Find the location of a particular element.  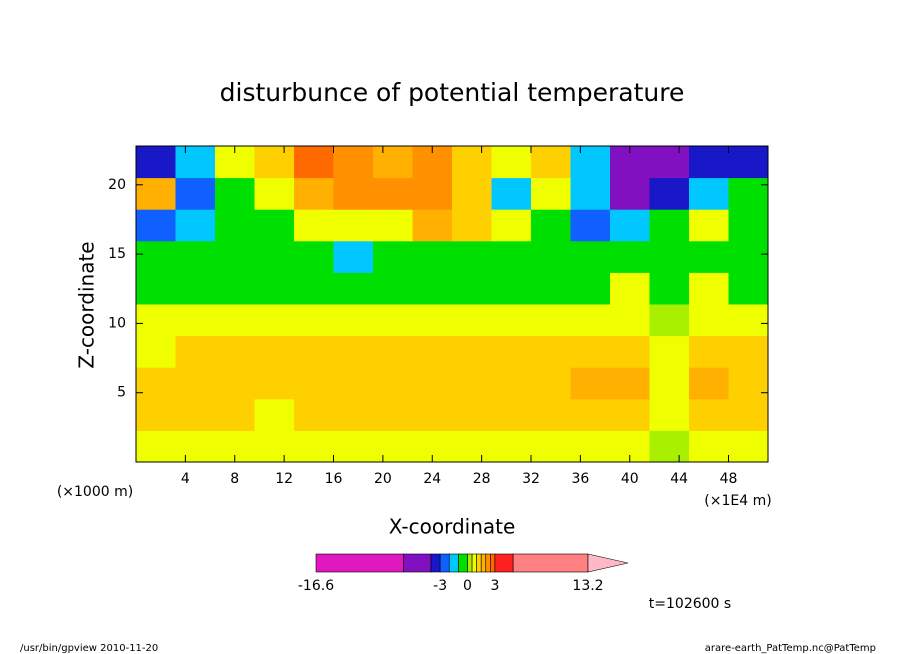

x-tick-label: 44 is located at coordinates (679, 479).